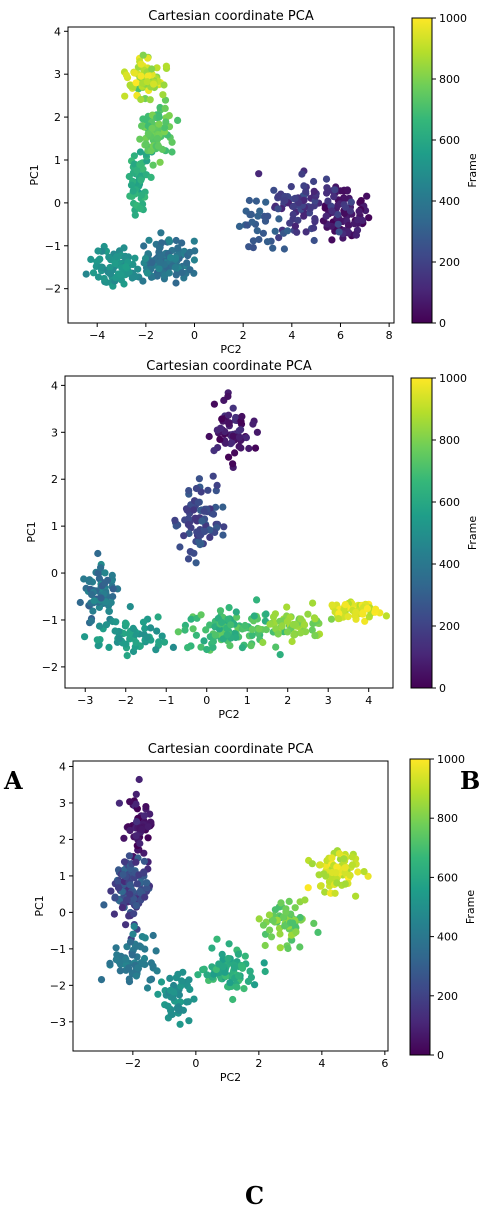 The height and width of the screenshot is (1218, 484). What do you see at coordinates (453, 18) in the screenshot?
I see `colorbar-tick-label: 1000` at bounding box center [453, 18].